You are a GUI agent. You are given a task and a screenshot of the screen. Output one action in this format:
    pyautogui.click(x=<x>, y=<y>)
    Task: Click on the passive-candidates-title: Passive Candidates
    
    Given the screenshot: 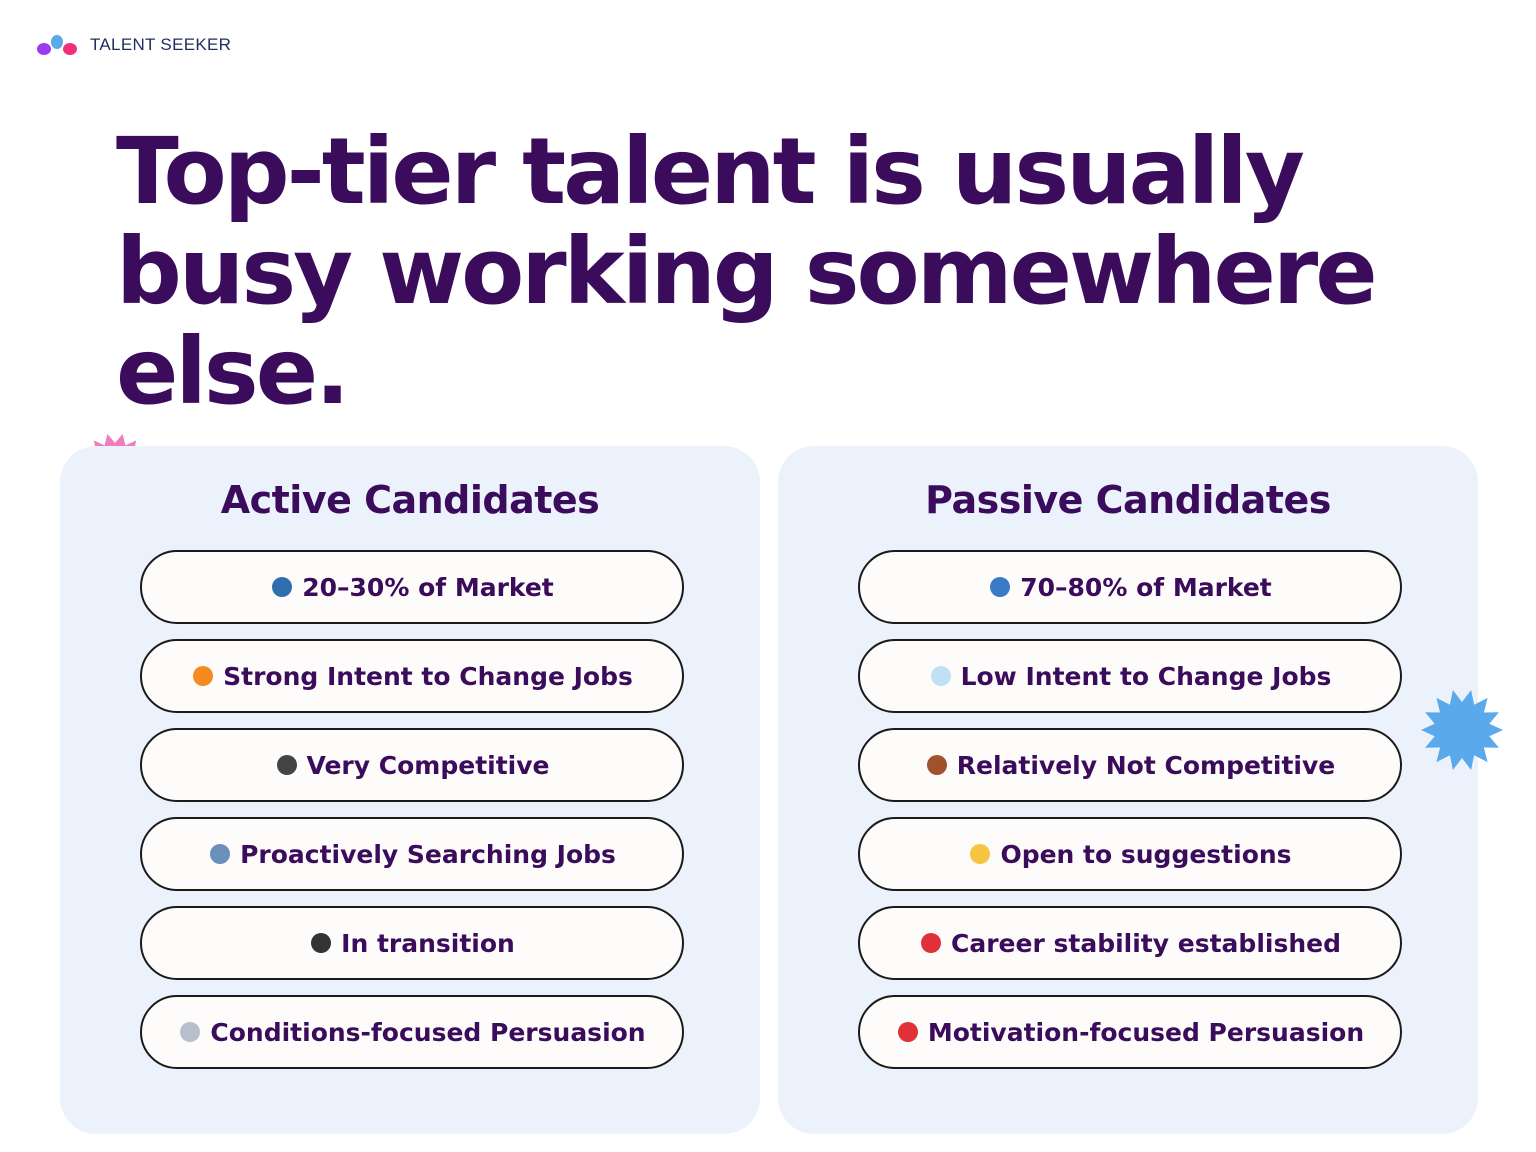 What is the action you would take?
    pyautogui.click(x=1128, y=500)
    